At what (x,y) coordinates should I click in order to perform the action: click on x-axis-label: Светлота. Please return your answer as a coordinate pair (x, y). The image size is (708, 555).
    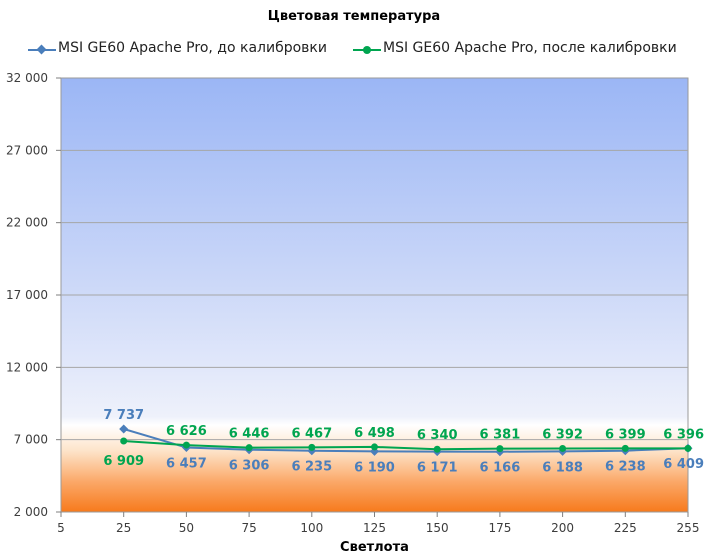
    Looking at the image, I should click on (374, 547).